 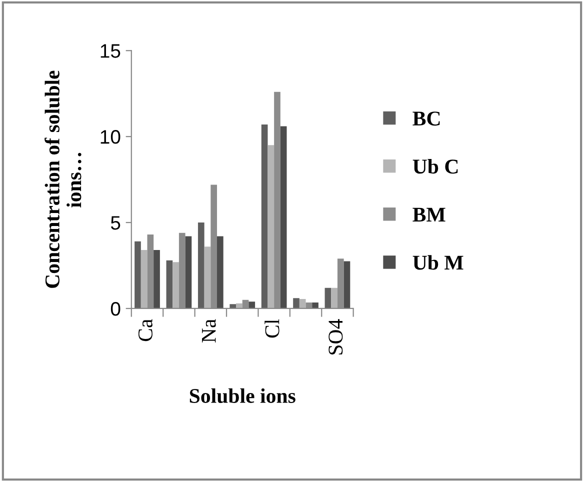 What do you see at coordinates (272, 328) in the screenshot?
I see `x-tick-label: Cl` at bounding box center [272, 328].